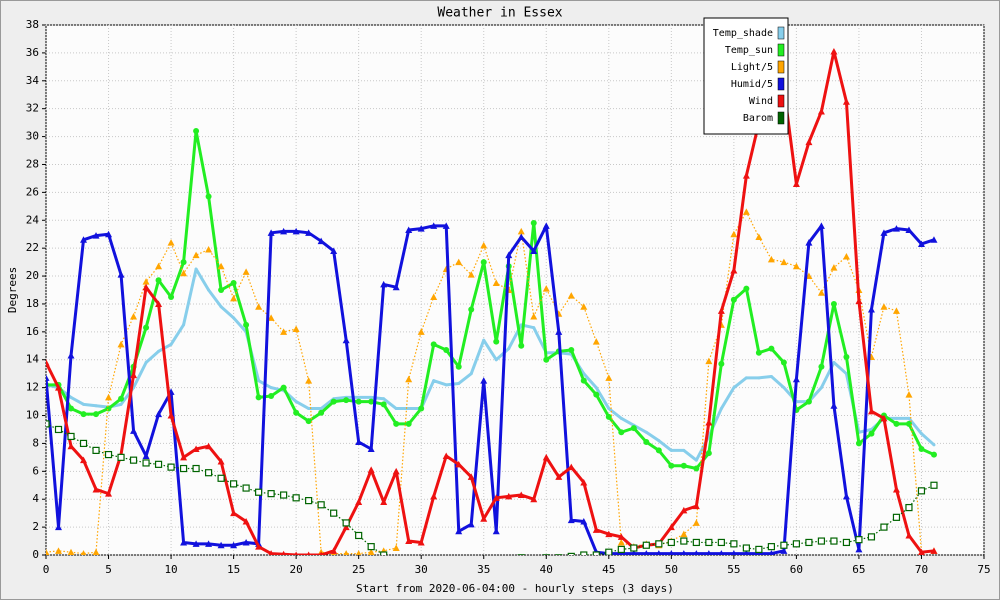  I want to click on legend-swatch, so click(781, 118).